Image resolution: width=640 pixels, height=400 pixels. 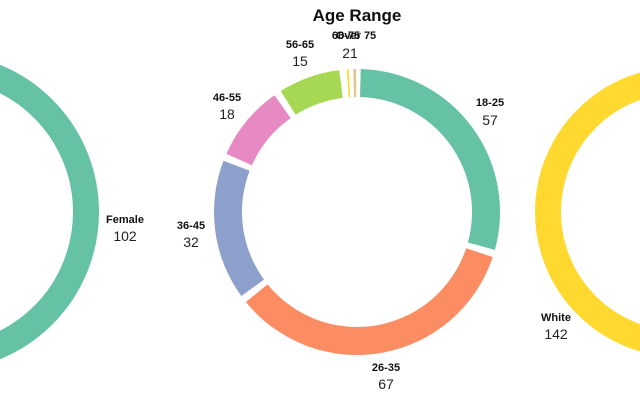 I want to click on left-donut-ring-female, so click(x=49, y=212).